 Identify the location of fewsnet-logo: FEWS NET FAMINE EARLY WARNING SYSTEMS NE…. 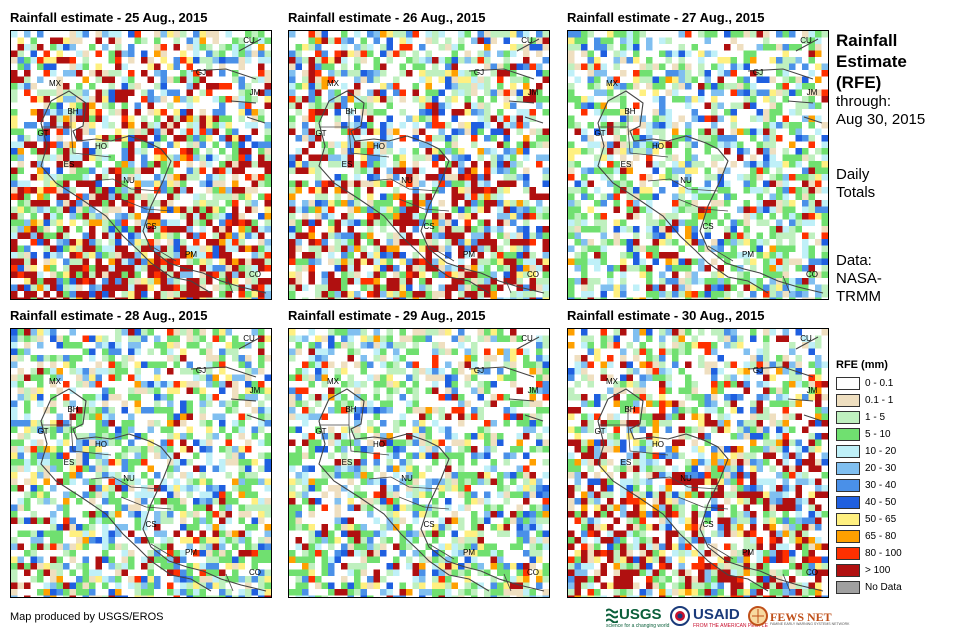
(798, 618).